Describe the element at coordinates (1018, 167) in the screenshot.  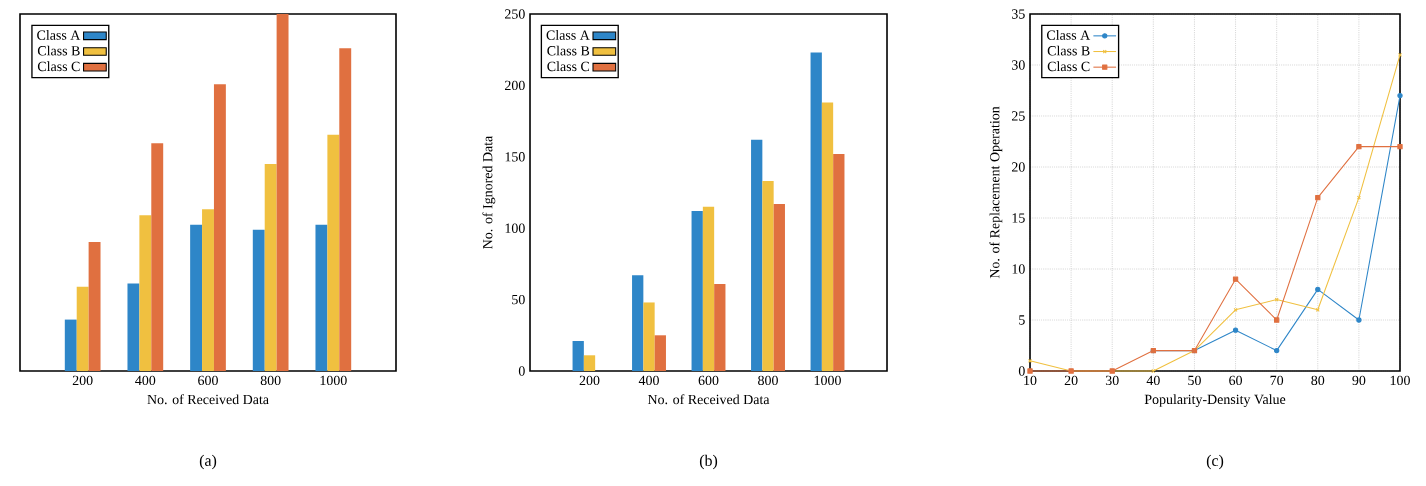
I see `y-tick-label: 20` at that location.